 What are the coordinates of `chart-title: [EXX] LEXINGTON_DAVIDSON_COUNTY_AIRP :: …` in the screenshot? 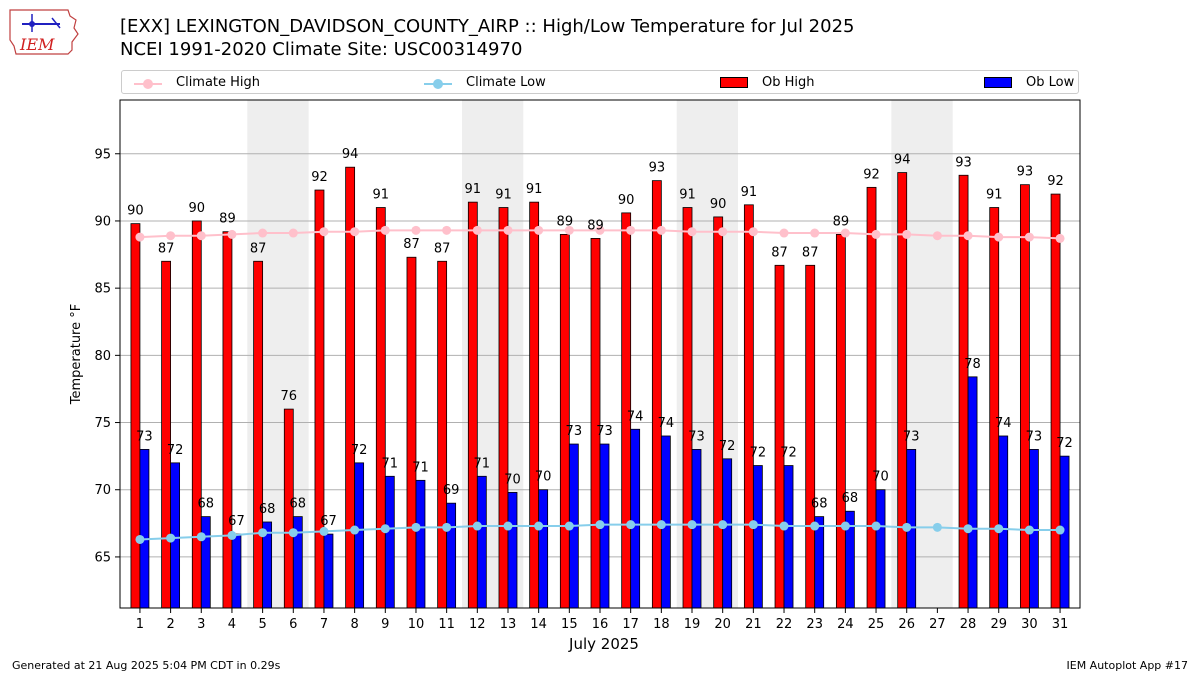 It's located at (487, 26).